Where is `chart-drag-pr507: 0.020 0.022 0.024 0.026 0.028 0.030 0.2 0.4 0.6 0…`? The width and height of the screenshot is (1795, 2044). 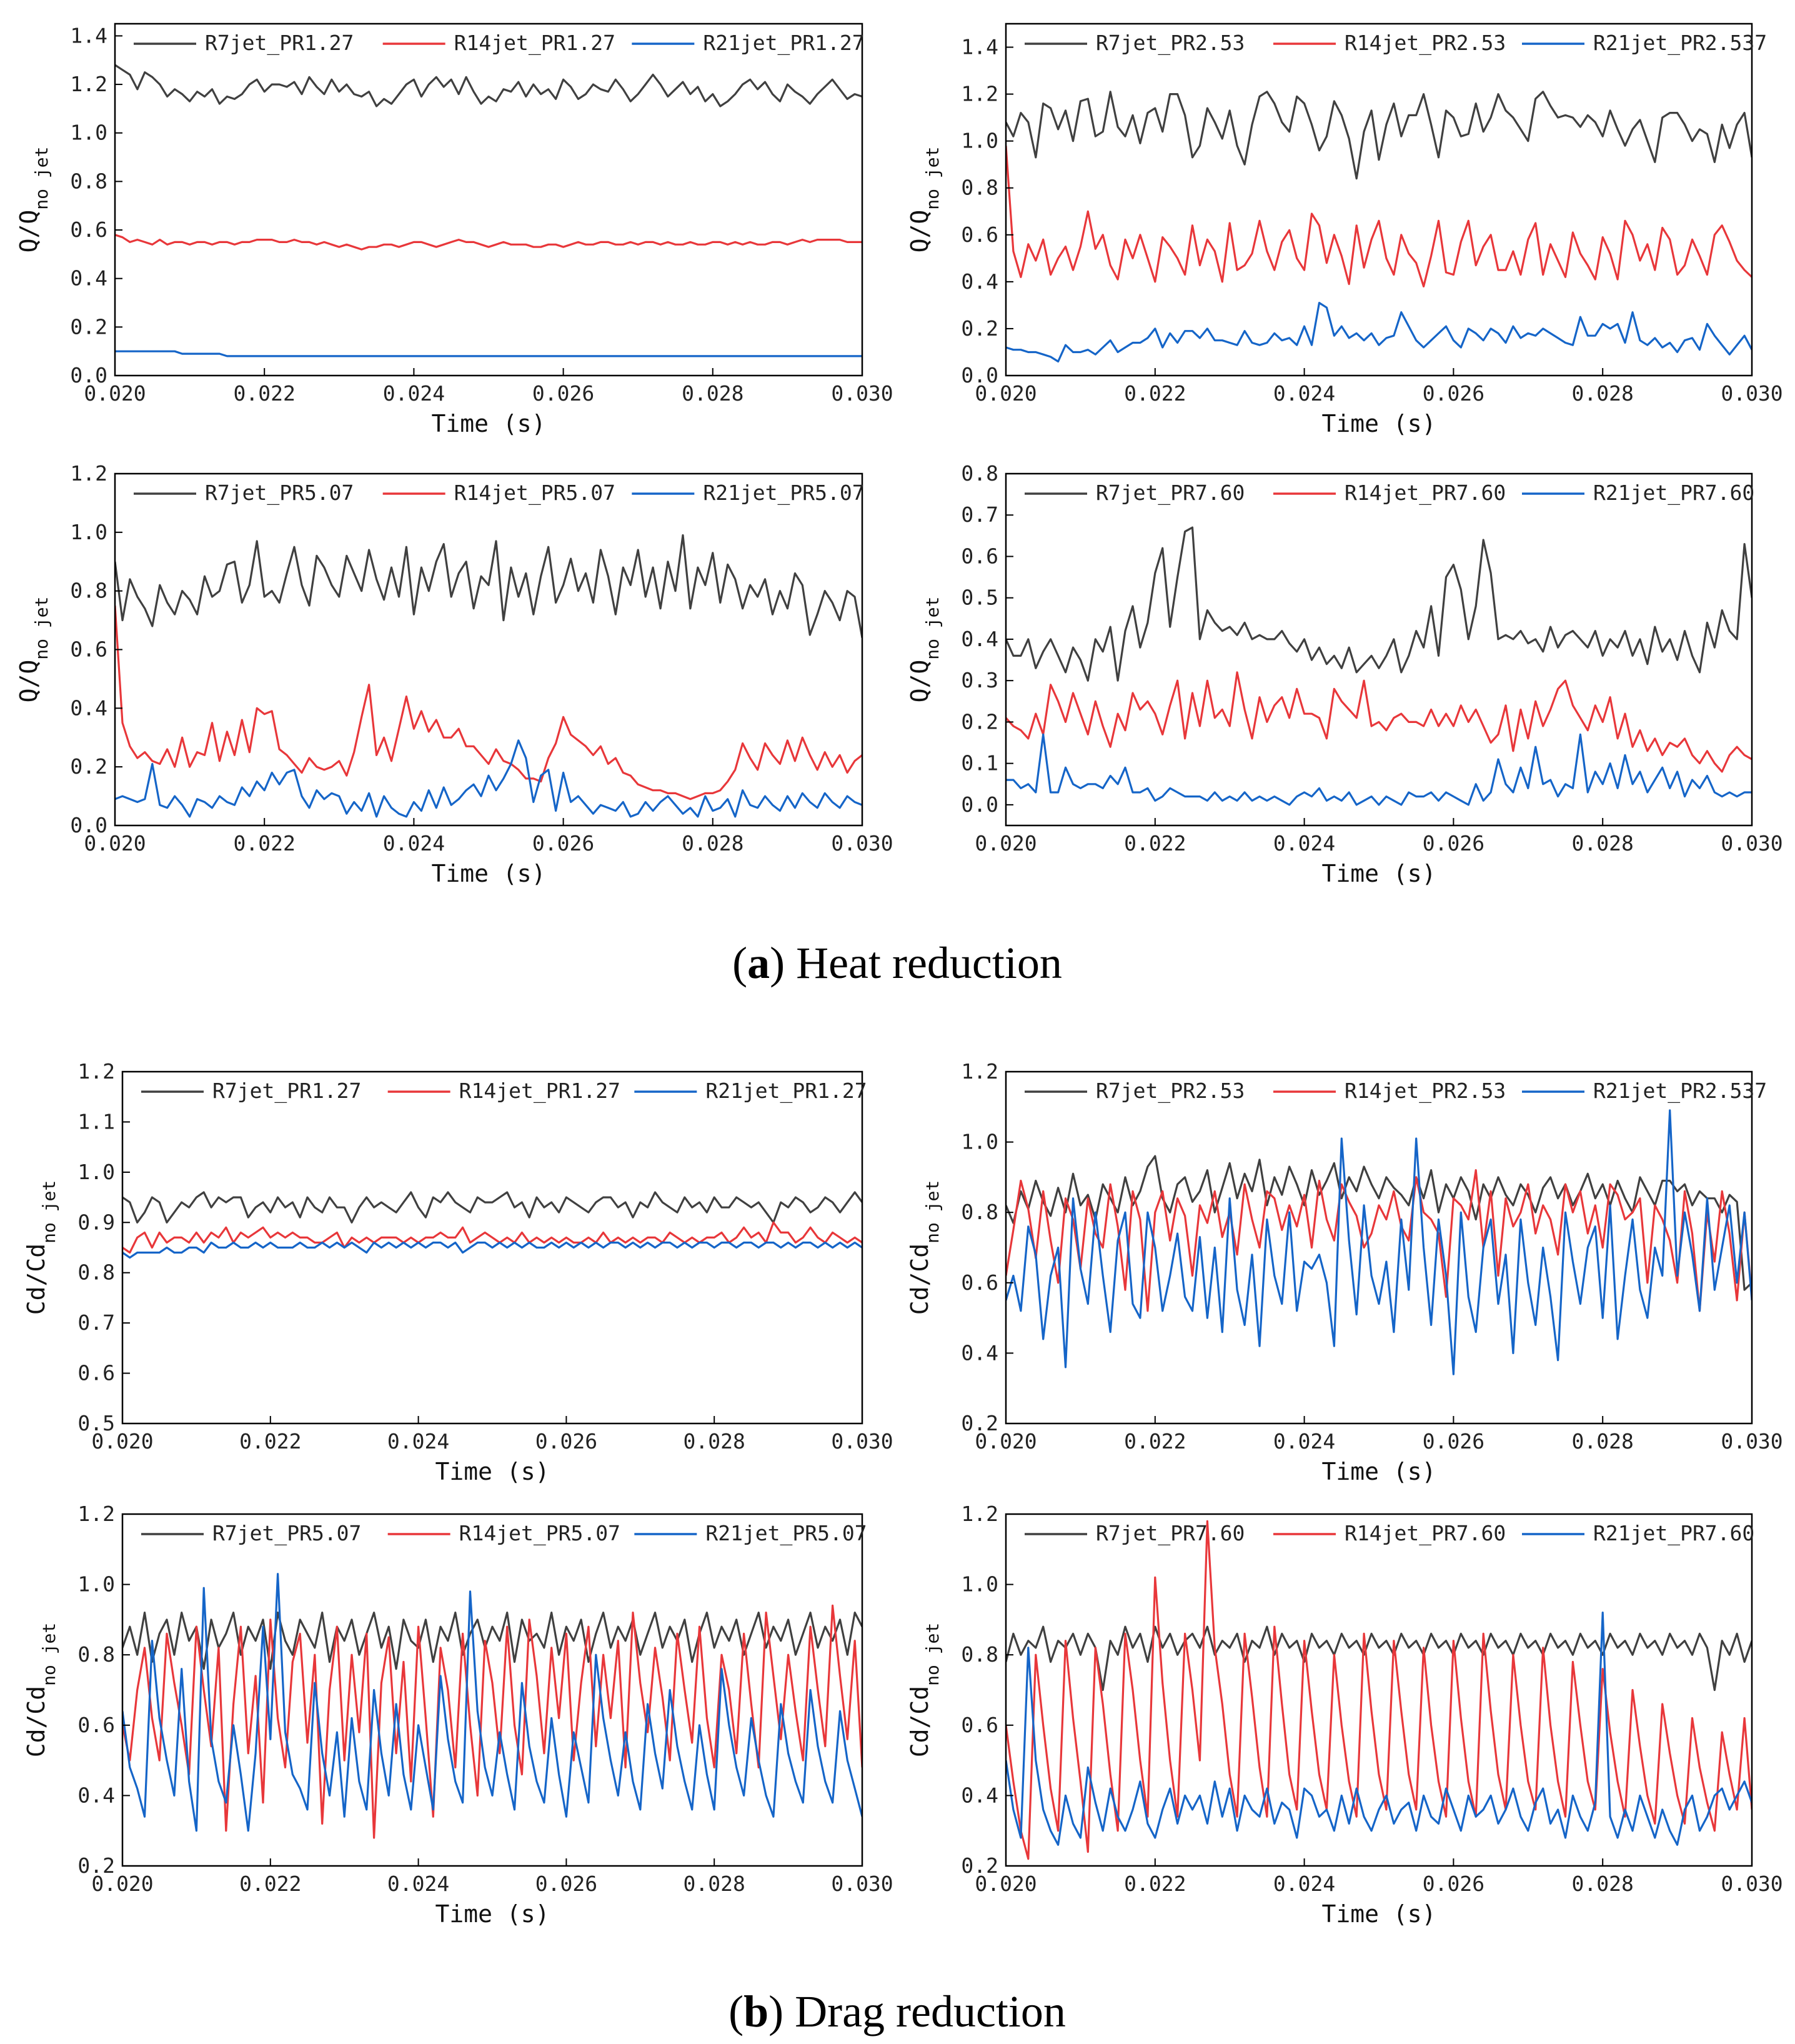 chart-drag-pr507: 0.020 0.022 0.024 0.026 0.028 0.030 0.2 0.4 0.6 0… is located at coordinates (457, 1715).